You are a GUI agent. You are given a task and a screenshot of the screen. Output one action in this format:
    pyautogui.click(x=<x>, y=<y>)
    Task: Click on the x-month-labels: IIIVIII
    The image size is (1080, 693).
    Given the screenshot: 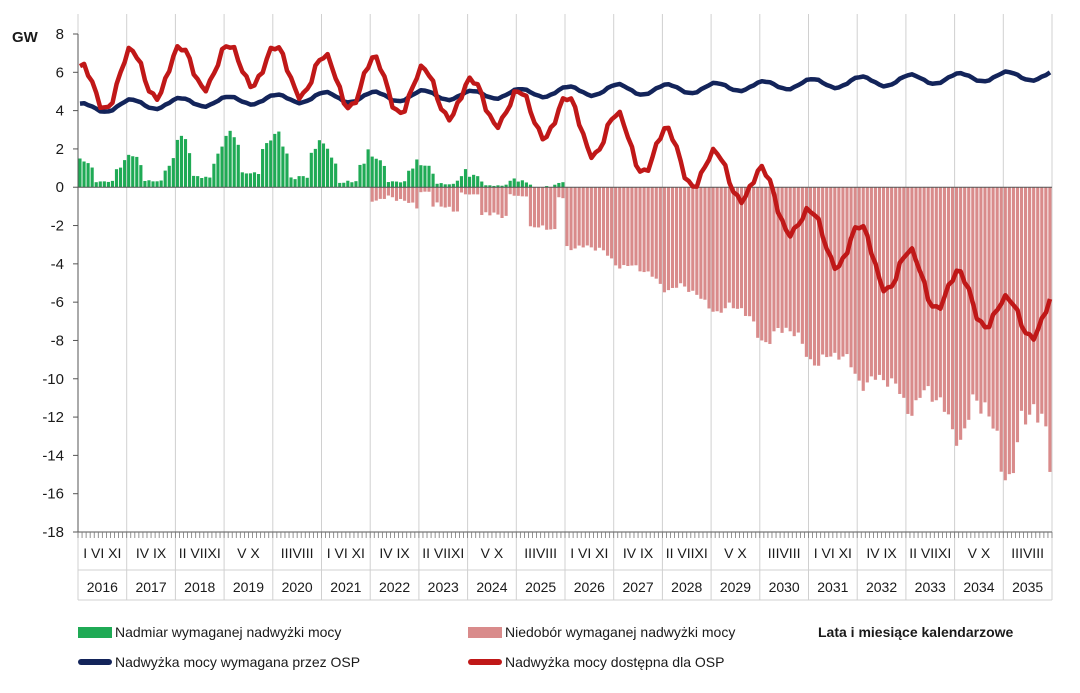 What is the action you would take?
    pyautogui.click(x=297, y=553)
    